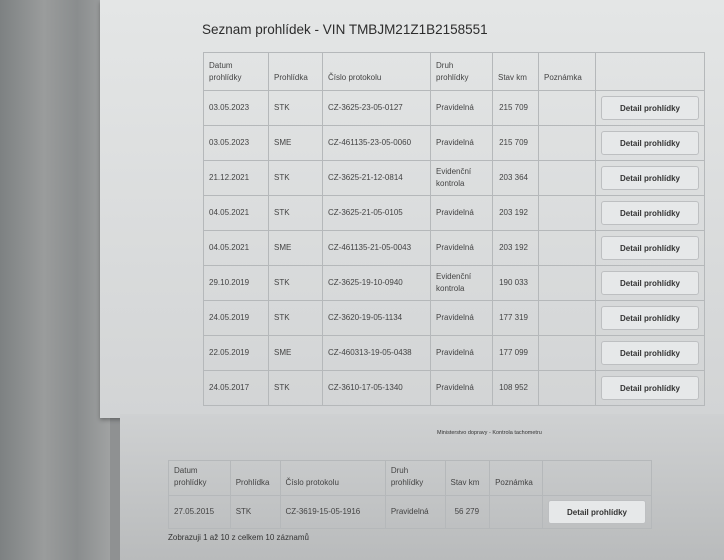  I want to click on cell-protocol-number: CZ-460313-19-05-0438, so click(376, 353).